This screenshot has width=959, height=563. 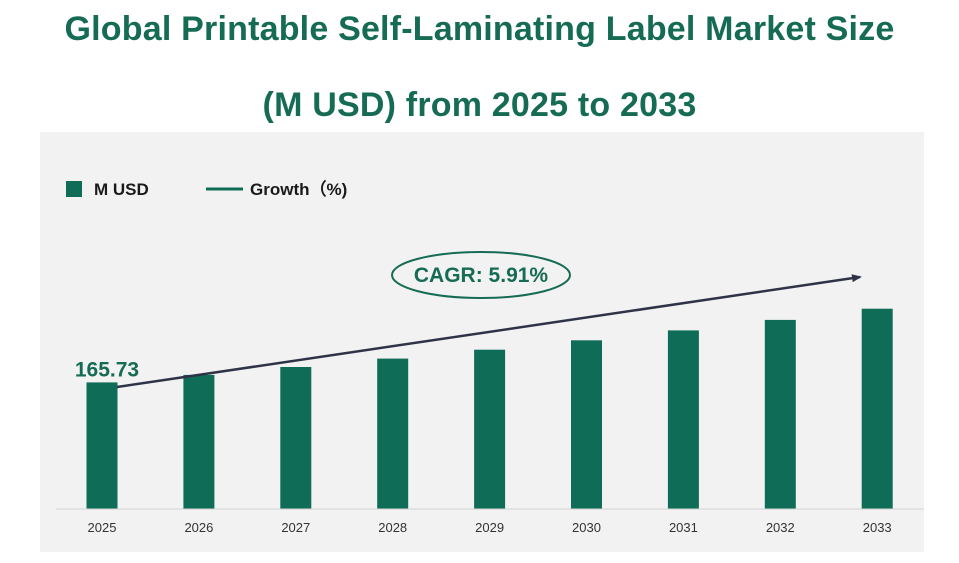 What do you see at coordinates (296, 438) in the screenshot?
I see `bar-2027` at bounding box center [296, 438].